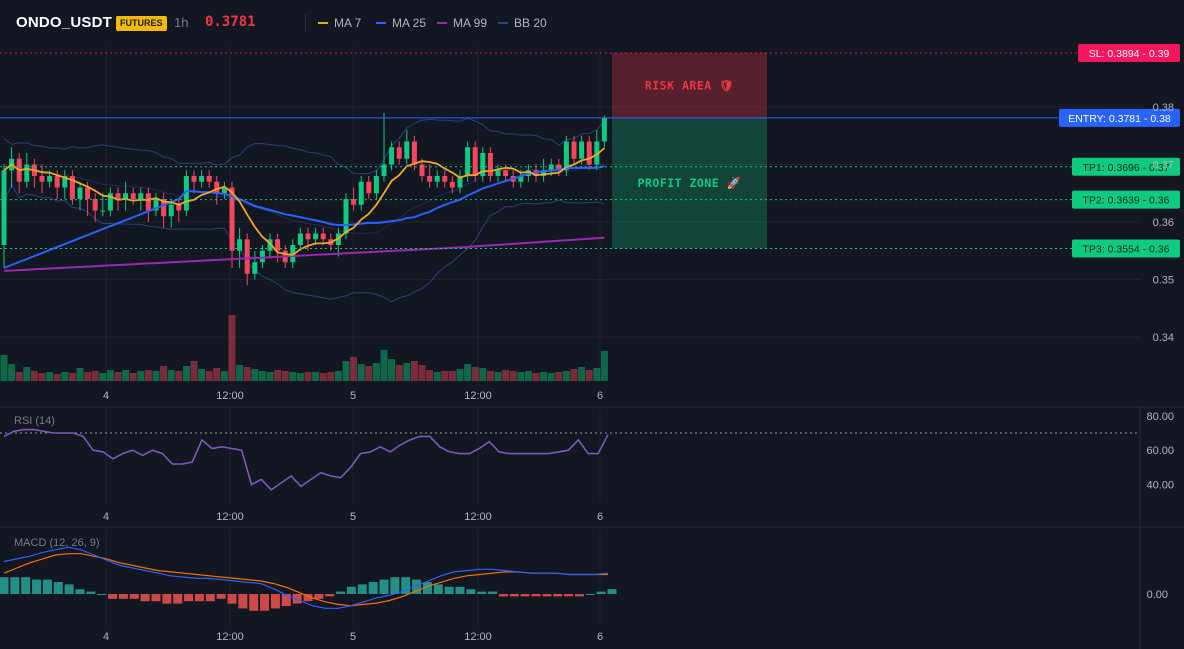 The image size is (1184, 649). What do you see at coordinates (1163, 166) in the screenshot?
I see `price-tick-label: 0.37` at bounding box center [1163, 166].